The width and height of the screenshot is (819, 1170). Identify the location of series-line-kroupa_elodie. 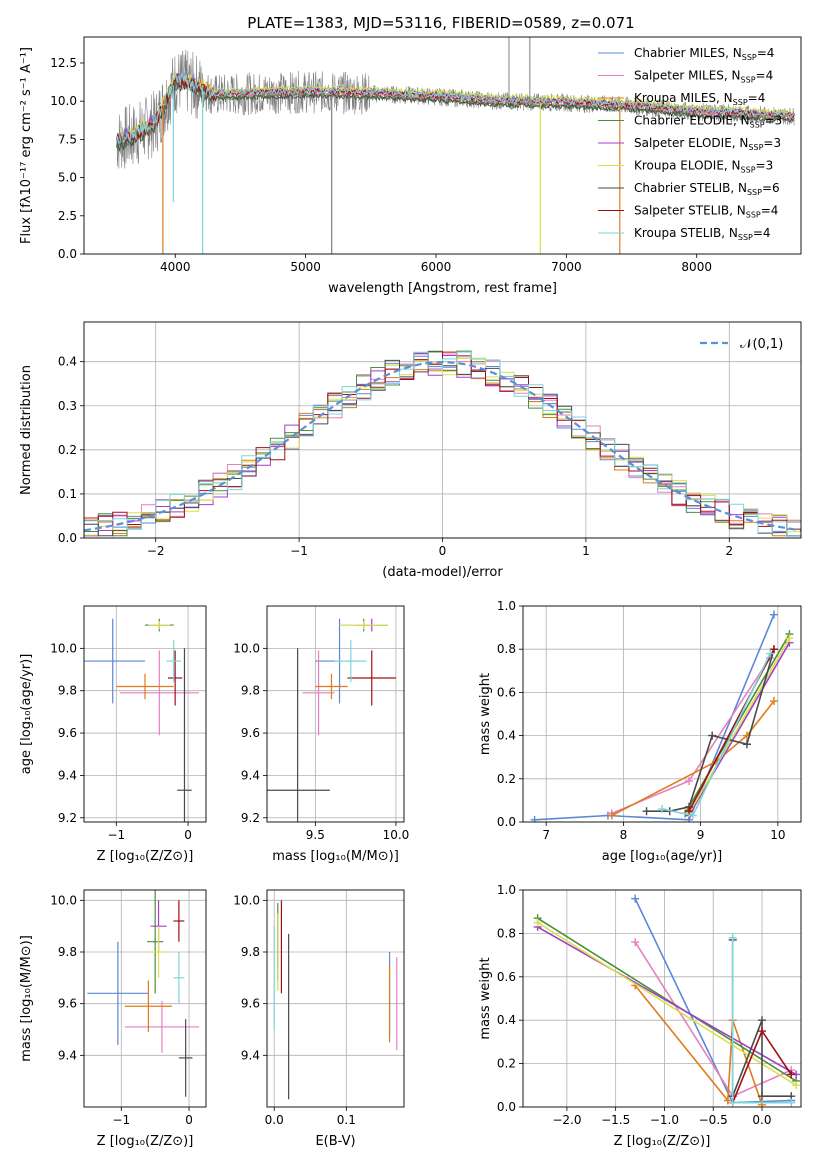
(667, 1003).